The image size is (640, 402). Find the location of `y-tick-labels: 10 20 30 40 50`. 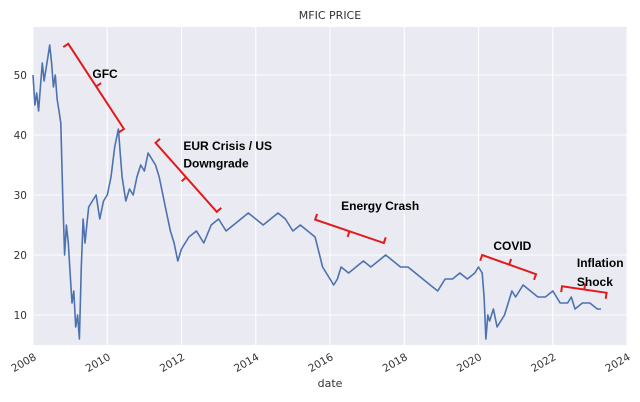

y-tick-labels: 10 20 30 40 50 is located at coordinates (20, 196).